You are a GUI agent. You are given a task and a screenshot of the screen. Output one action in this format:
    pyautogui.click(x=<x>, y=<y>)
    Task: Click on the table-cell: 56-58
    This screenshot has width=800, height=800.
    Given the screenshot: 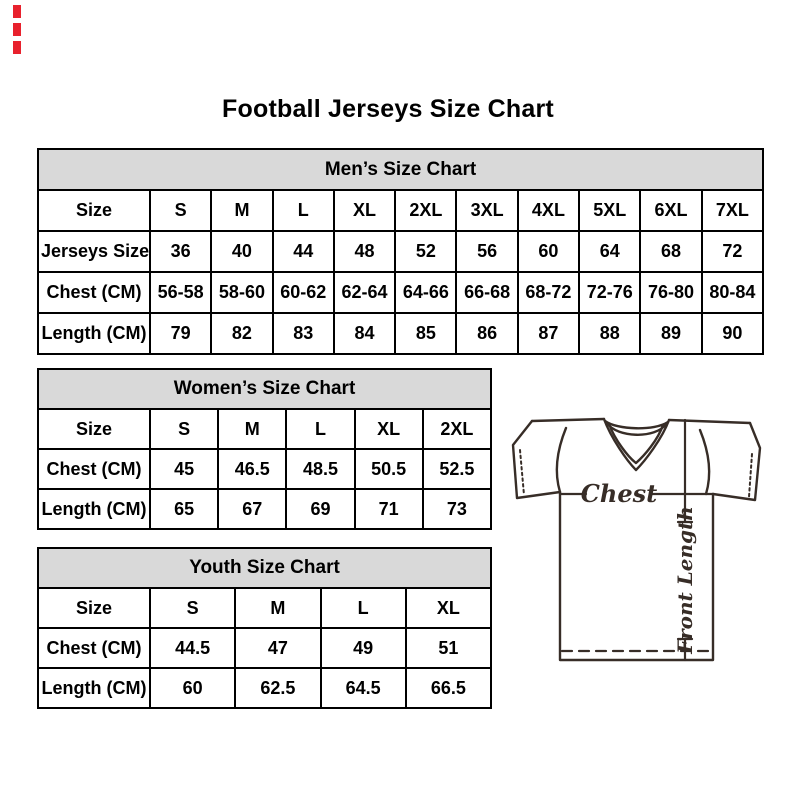 What is the action you would take?
    pyautogui.click(x=180, y=292)
    